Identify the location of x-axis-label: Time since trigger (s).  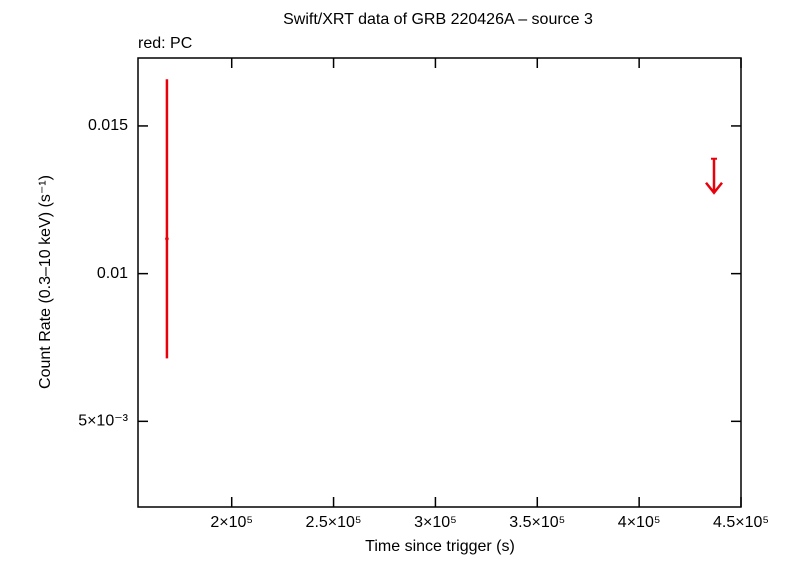
(440, 546).